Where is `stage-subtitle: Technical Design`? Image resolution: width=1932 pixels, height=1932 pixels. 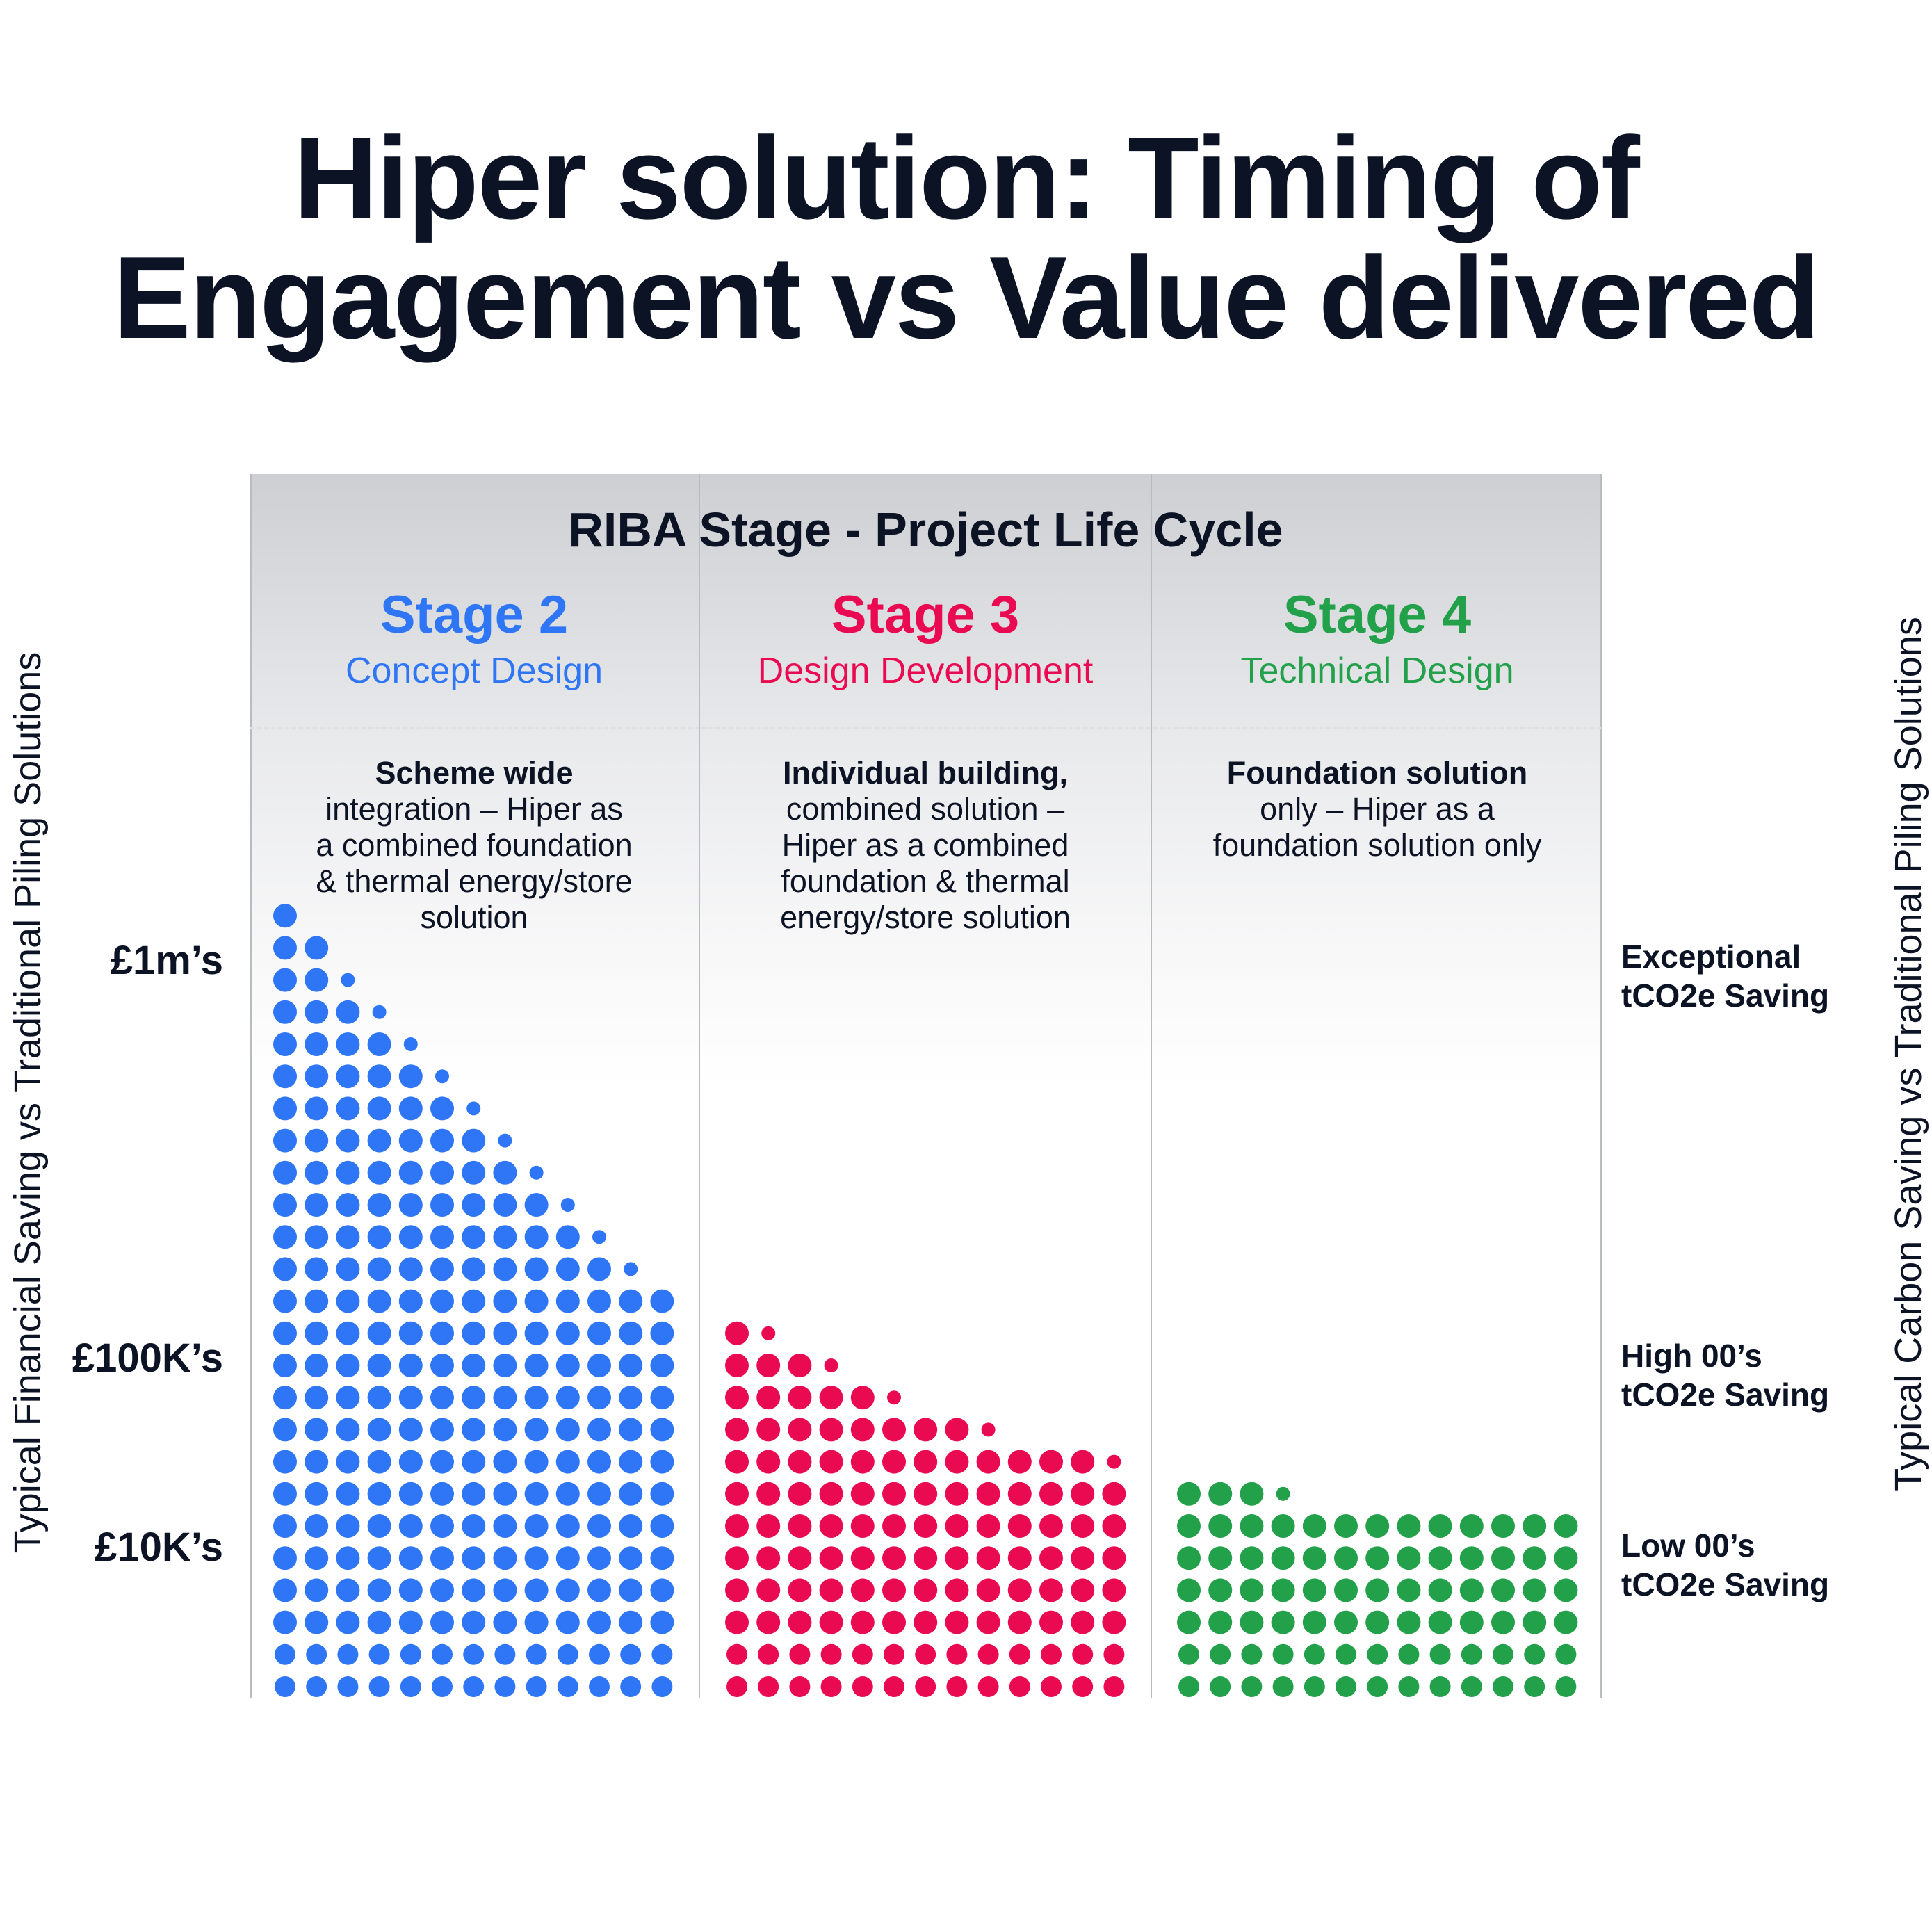
stage-subtitle: Technical Design is located at coordinates (1377, 671).